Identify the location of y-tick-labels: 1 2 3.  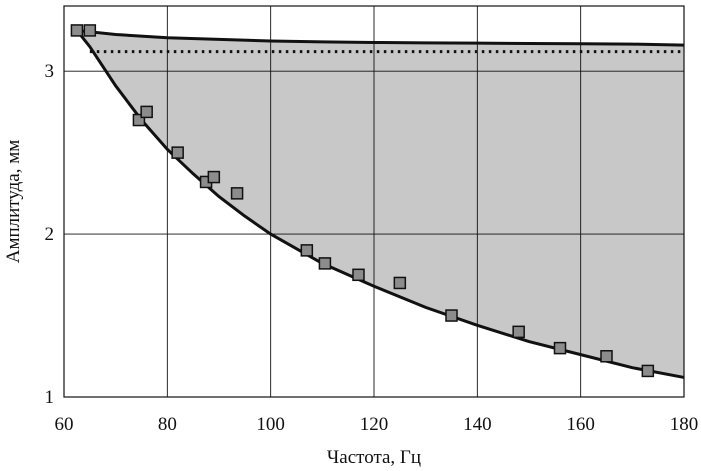
(50, 234).